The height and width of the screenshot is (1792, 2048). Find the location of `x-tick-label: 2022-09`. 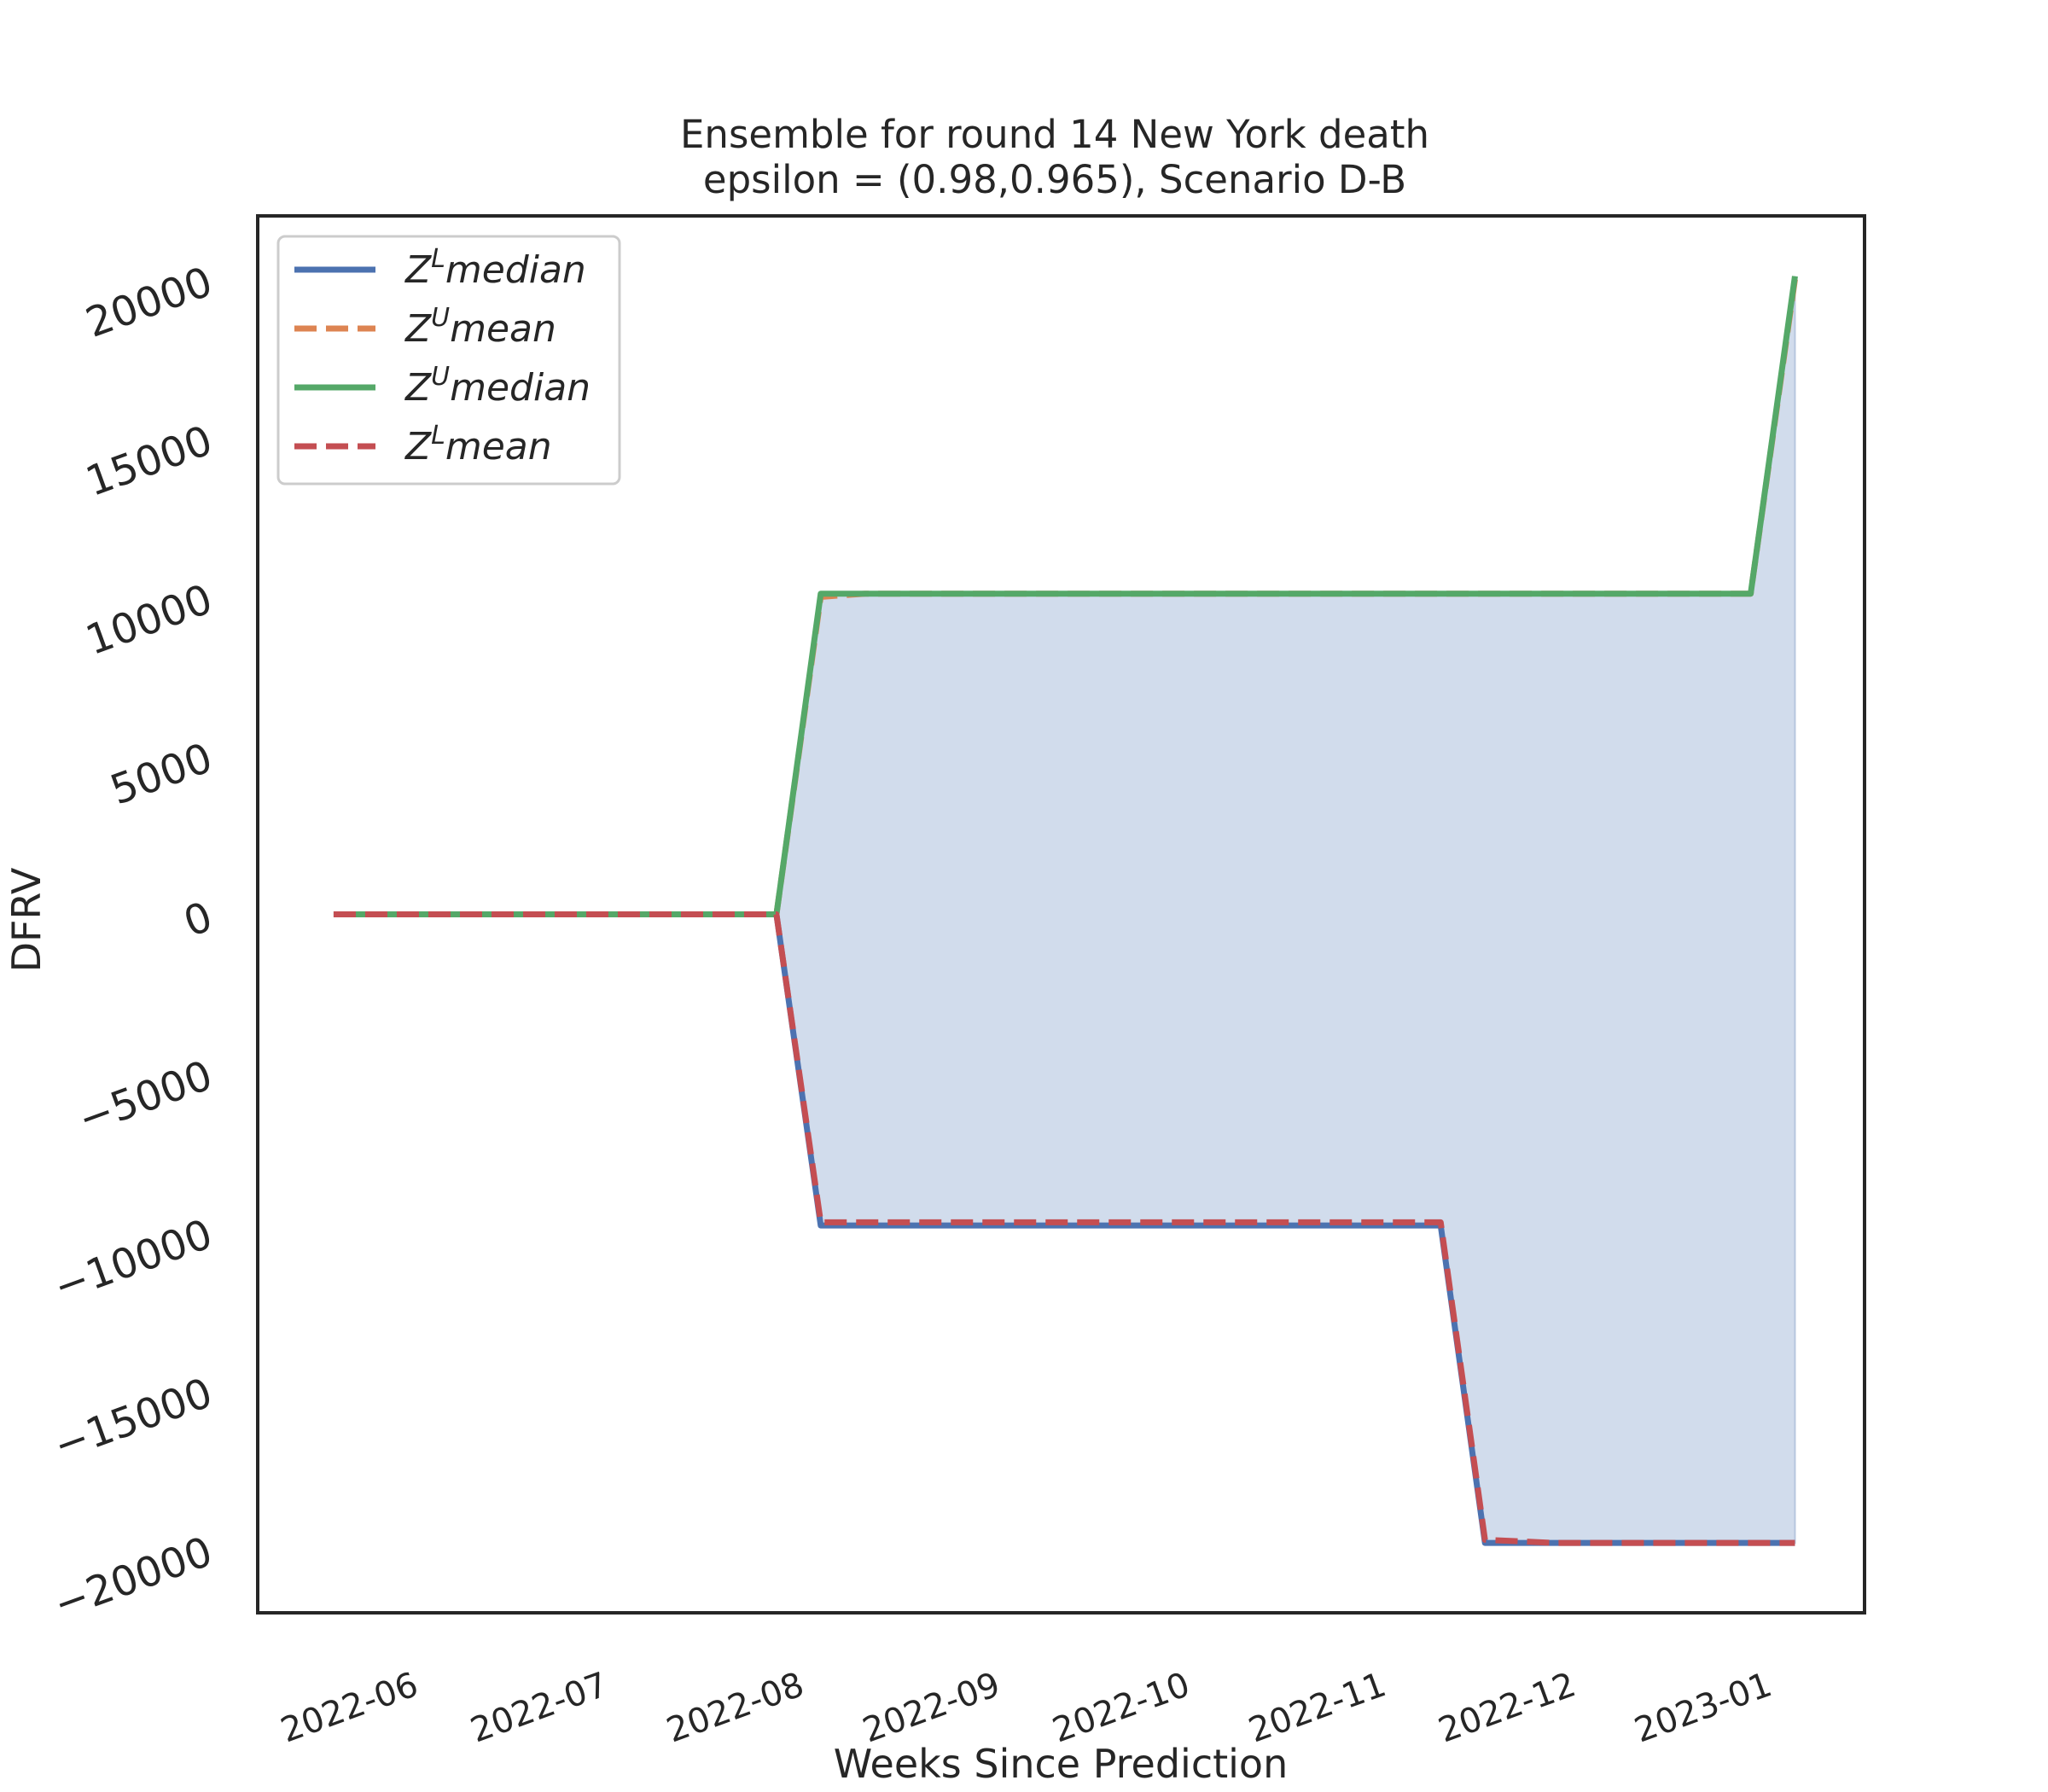

x-tick-label: 2022-09 is located at coordinates (932, 1707).